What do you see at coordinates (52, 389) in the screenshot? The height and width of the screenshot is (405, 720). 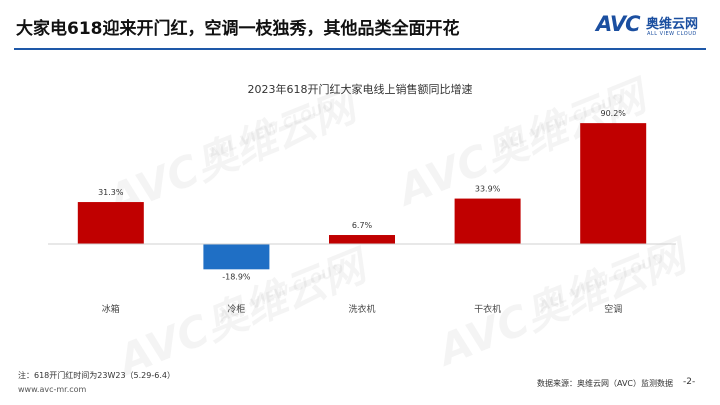 I see `website-link: www.avc-mr.com` at bounding box center [52, 389].